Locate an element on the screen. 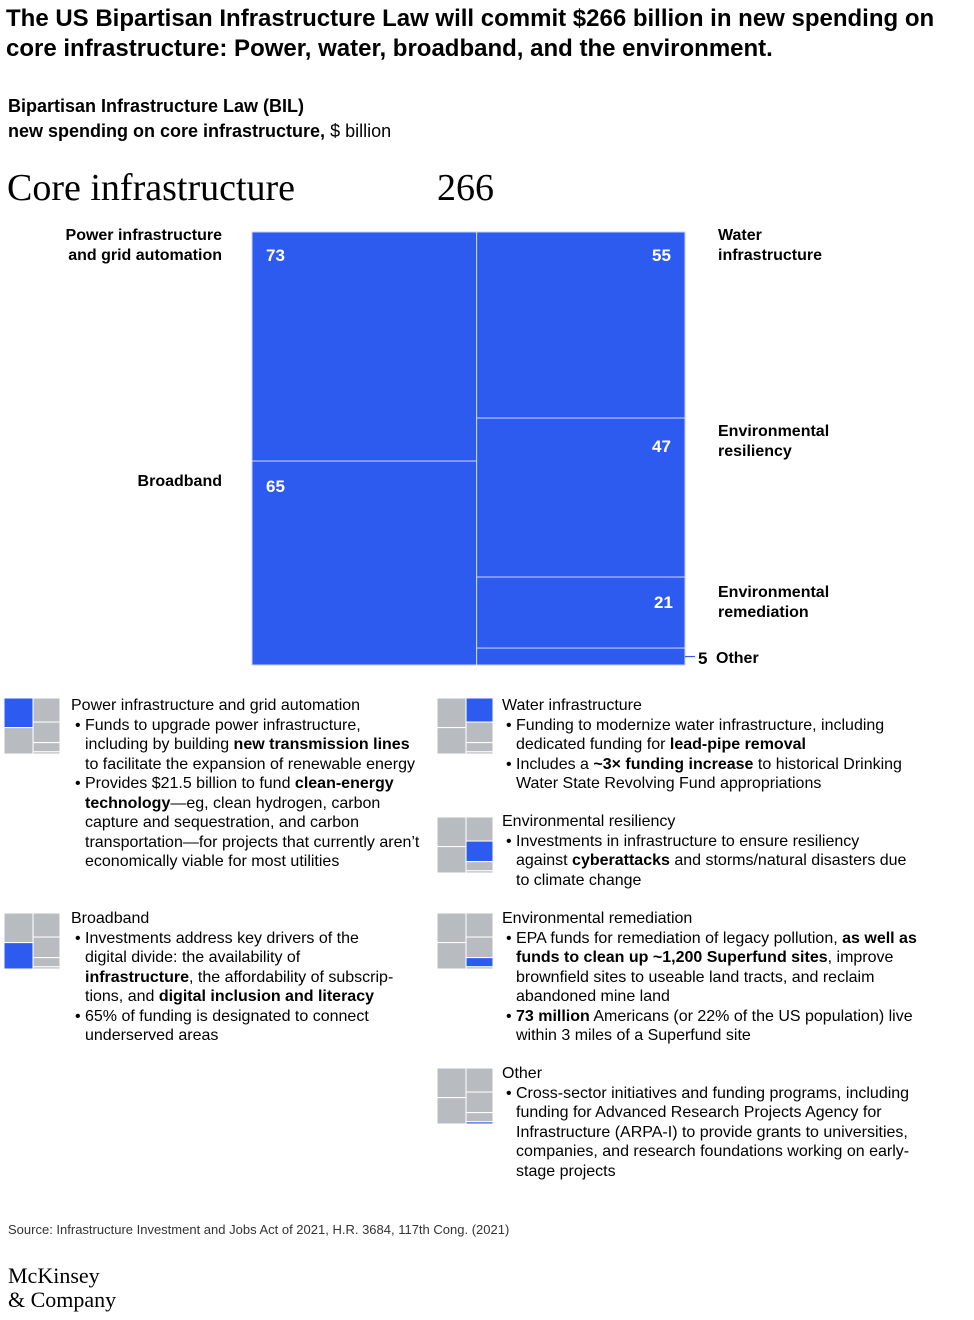  legend-title-power: Power infrastructure and grid automation is located at coordinates (216, 705).